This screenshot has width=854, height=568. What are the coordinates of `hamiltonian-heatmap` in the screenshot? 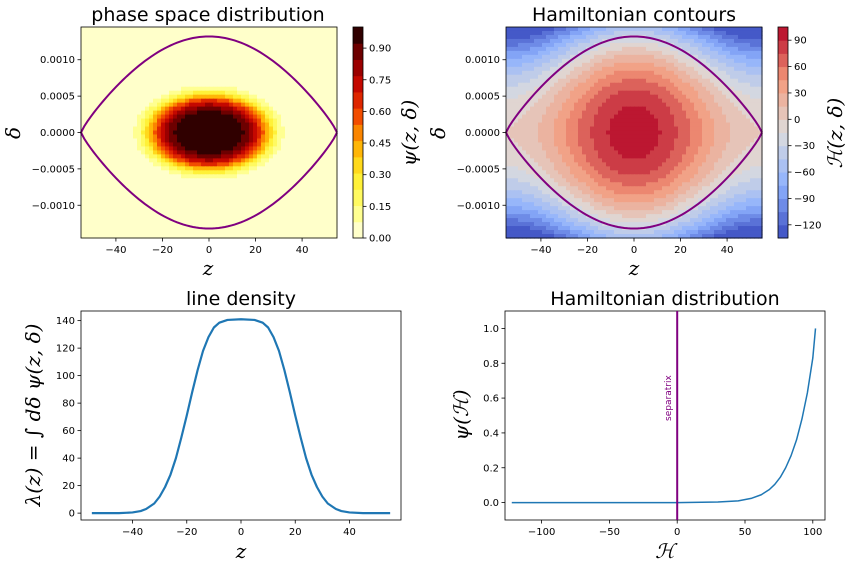 It's located at (634, 133).